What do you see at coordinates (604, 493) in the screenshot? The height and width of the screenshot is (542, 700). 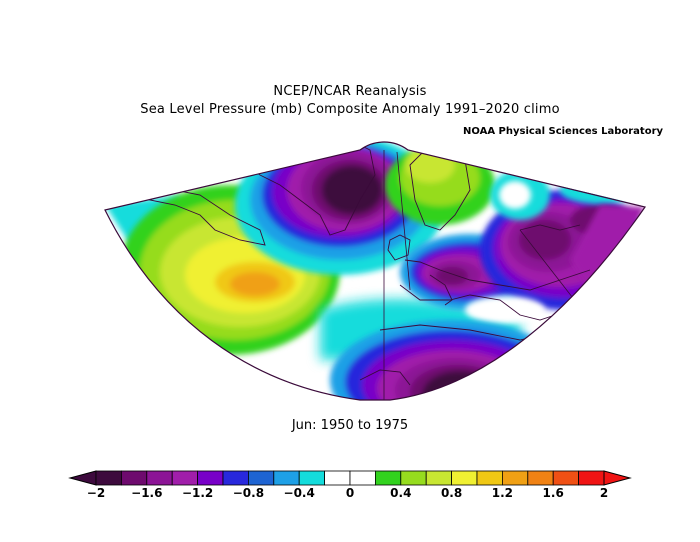 I see `colorbar-tick-label: 2` at bounding box center [604, 493].